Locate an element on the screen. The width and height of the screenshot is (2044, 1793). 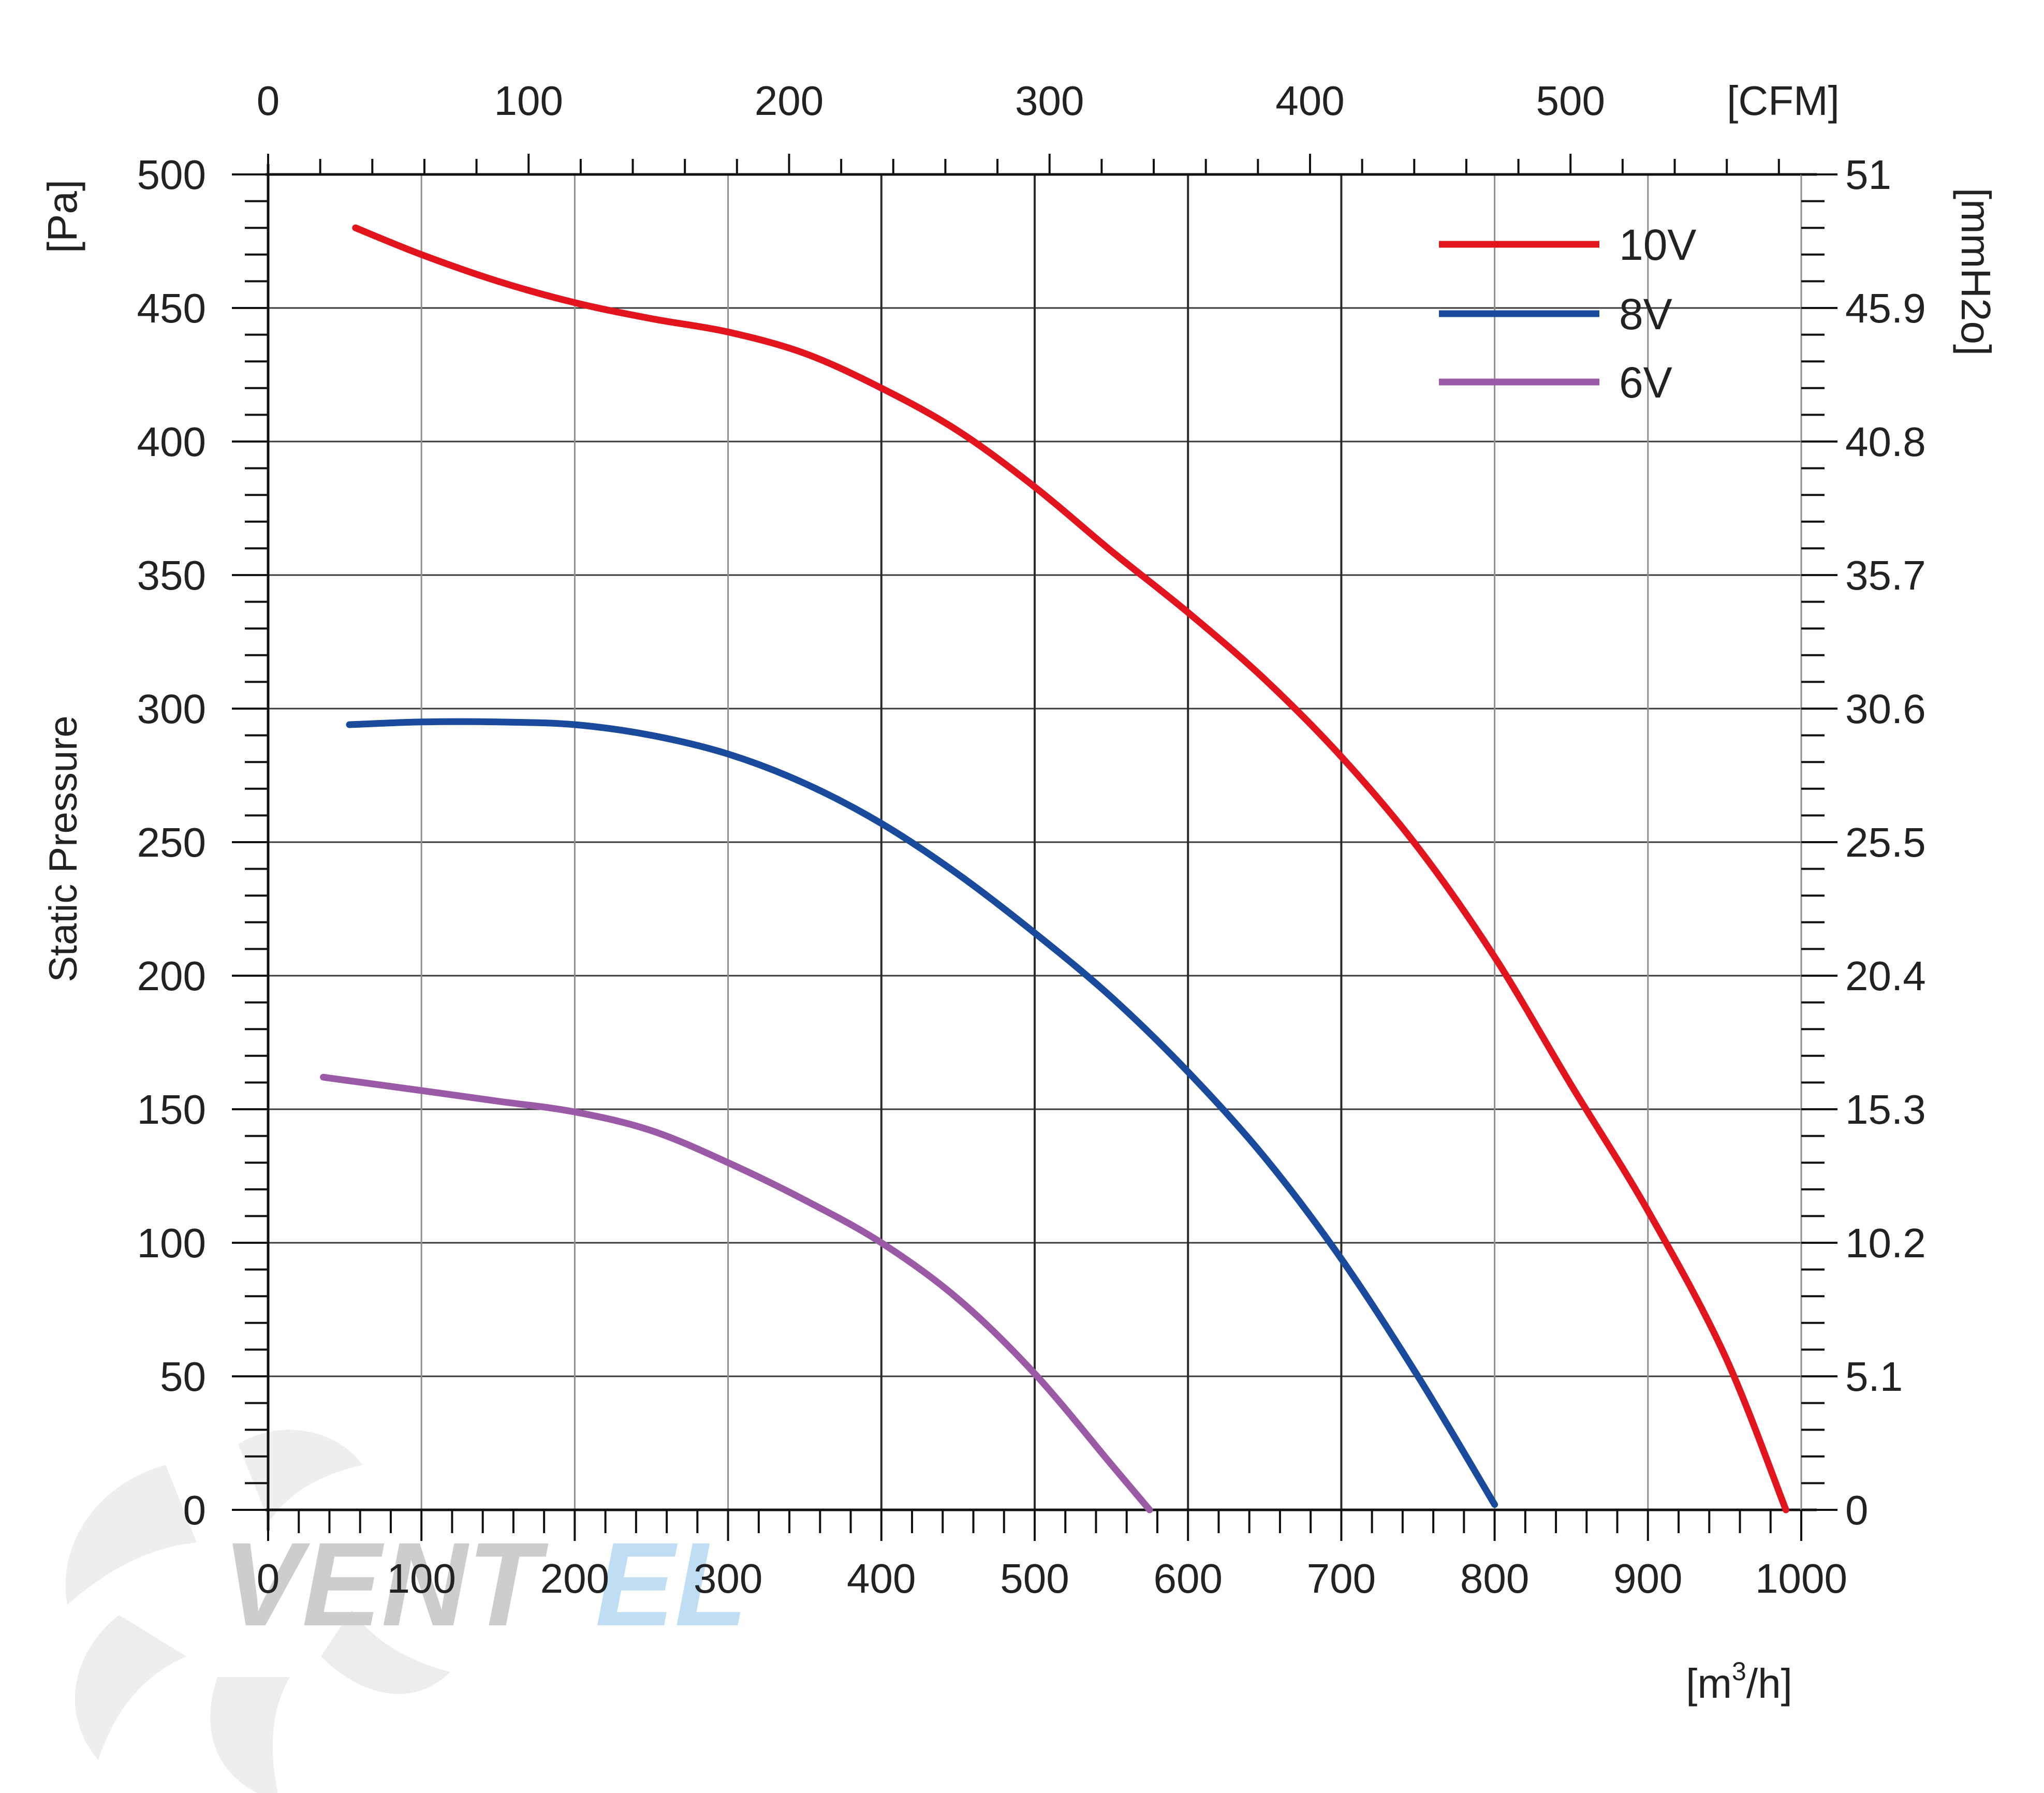
x-unit-base: [m is located at coordinates (1709, 1683).